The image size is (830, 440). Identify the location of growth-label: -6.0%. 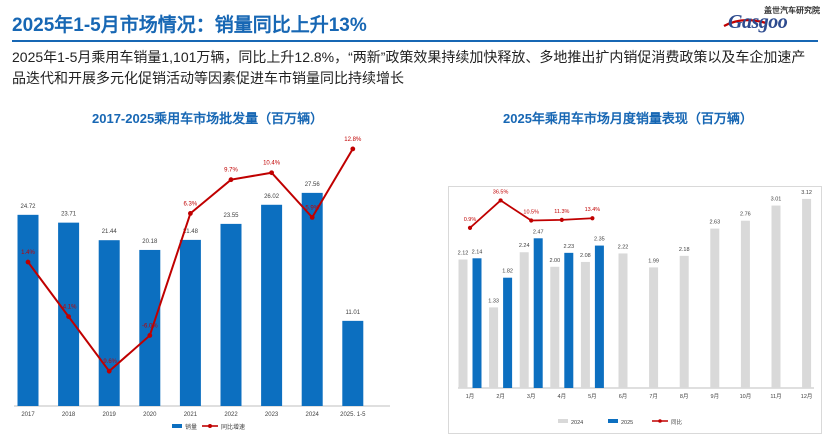
(150, 326).